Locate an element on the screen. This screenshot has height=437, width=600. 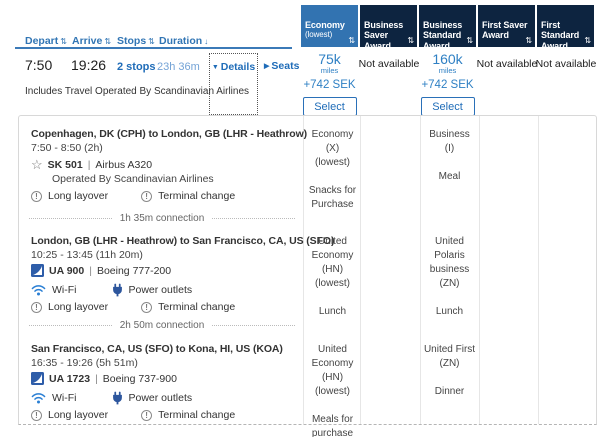
column-header-label: Economy is located at coordinates (325, 24).